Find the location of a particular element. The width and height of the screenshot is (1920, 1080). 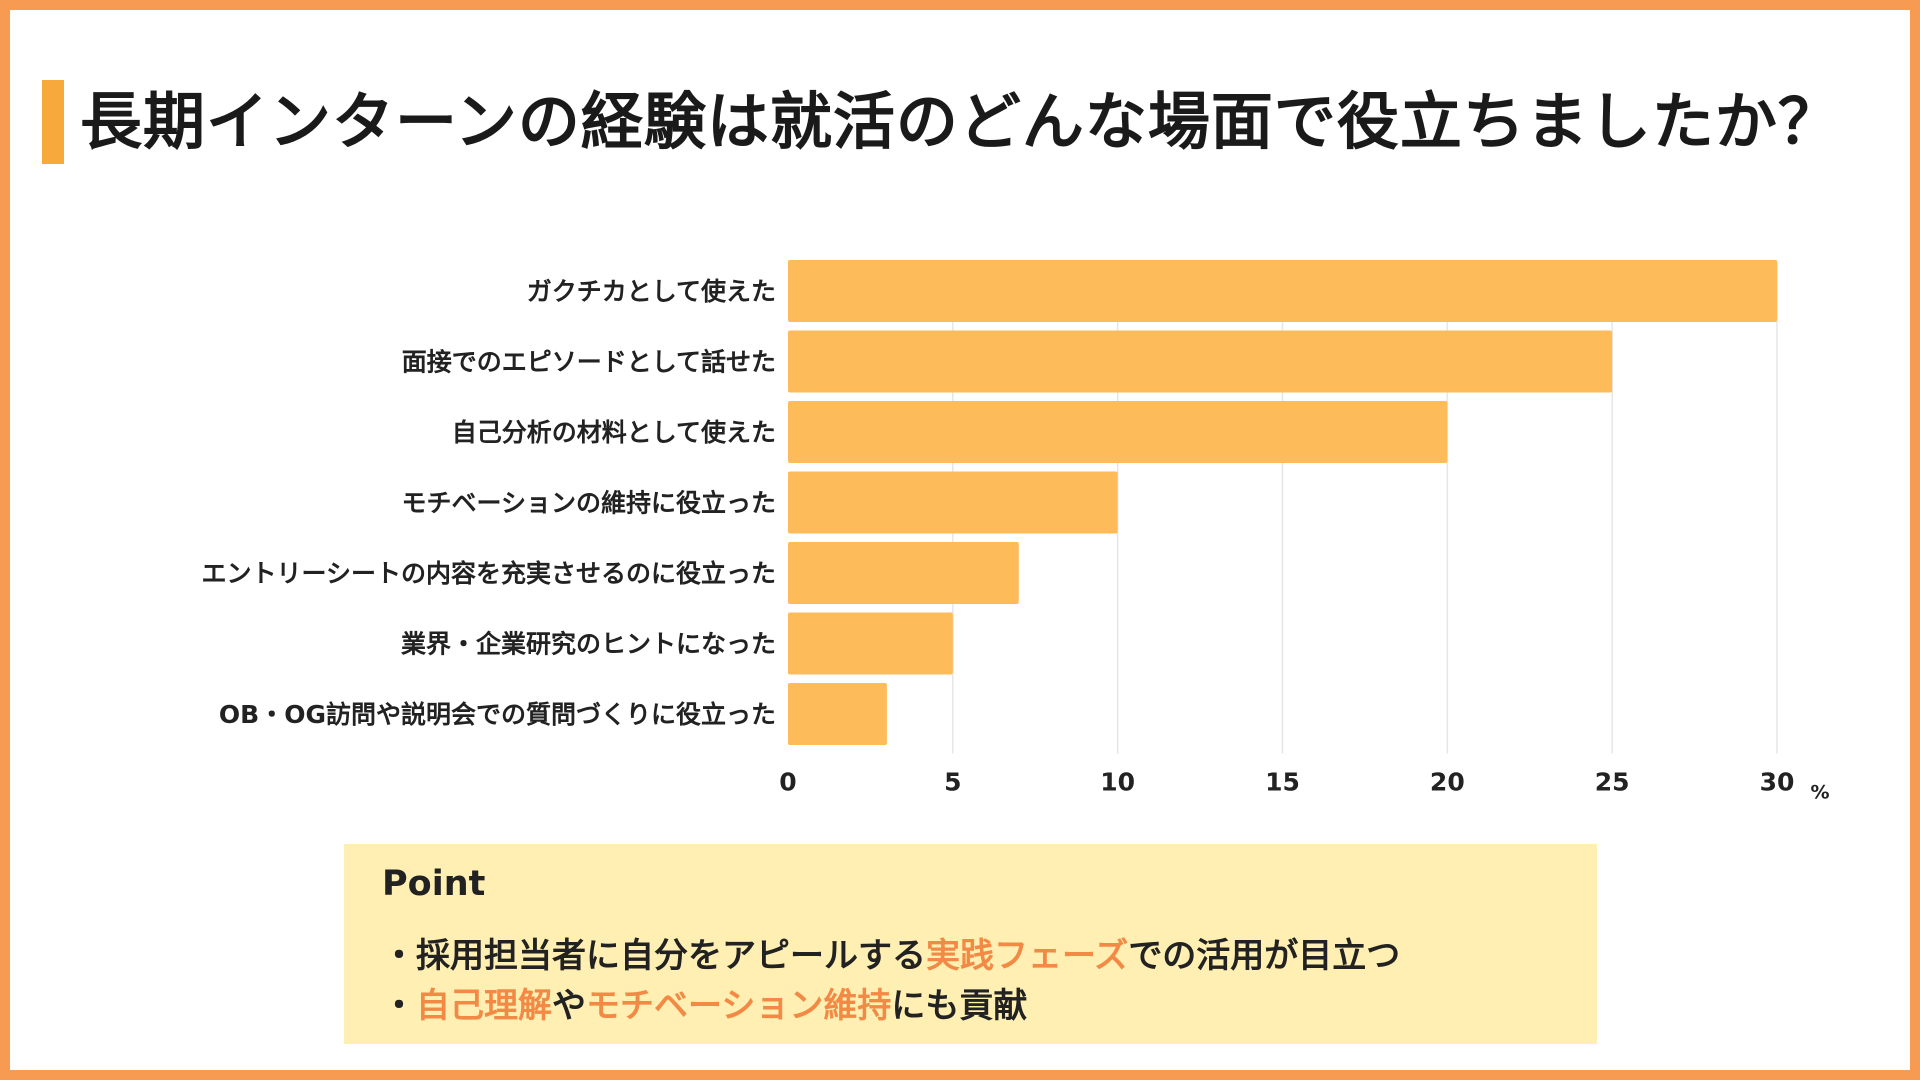

category-label: 自己分析の材料として使えた is located at coordinates (614, 432).